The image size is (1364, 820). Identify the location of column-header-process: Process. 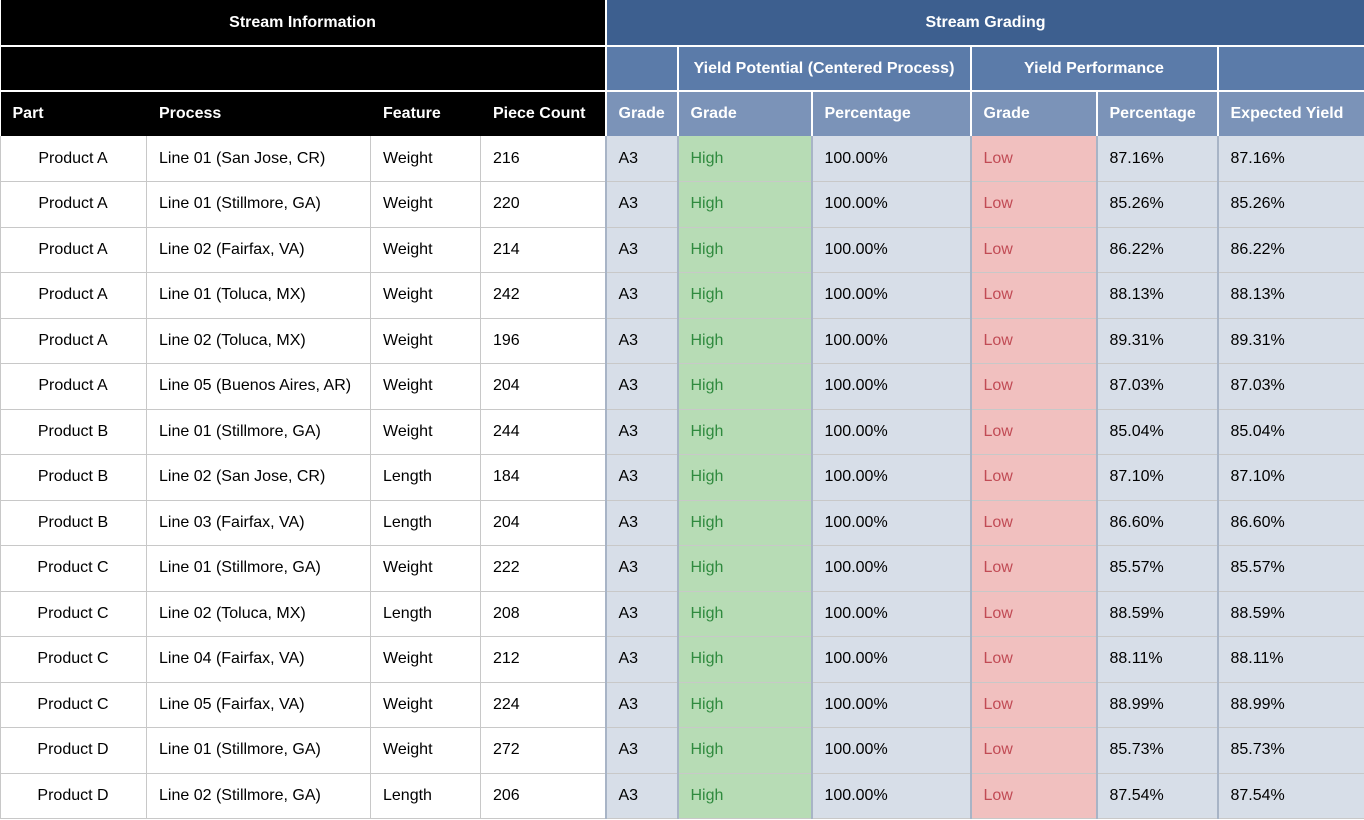
(258, 113).